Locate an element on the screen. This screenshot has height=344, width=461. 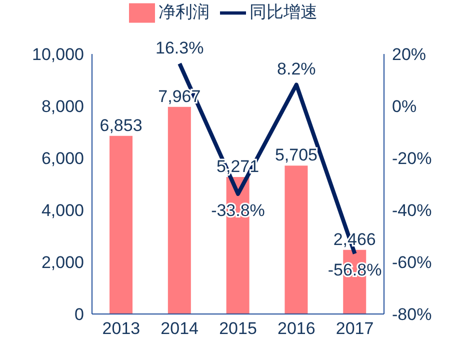
legend-label: 净利润 is located at coordinates (184, 12).